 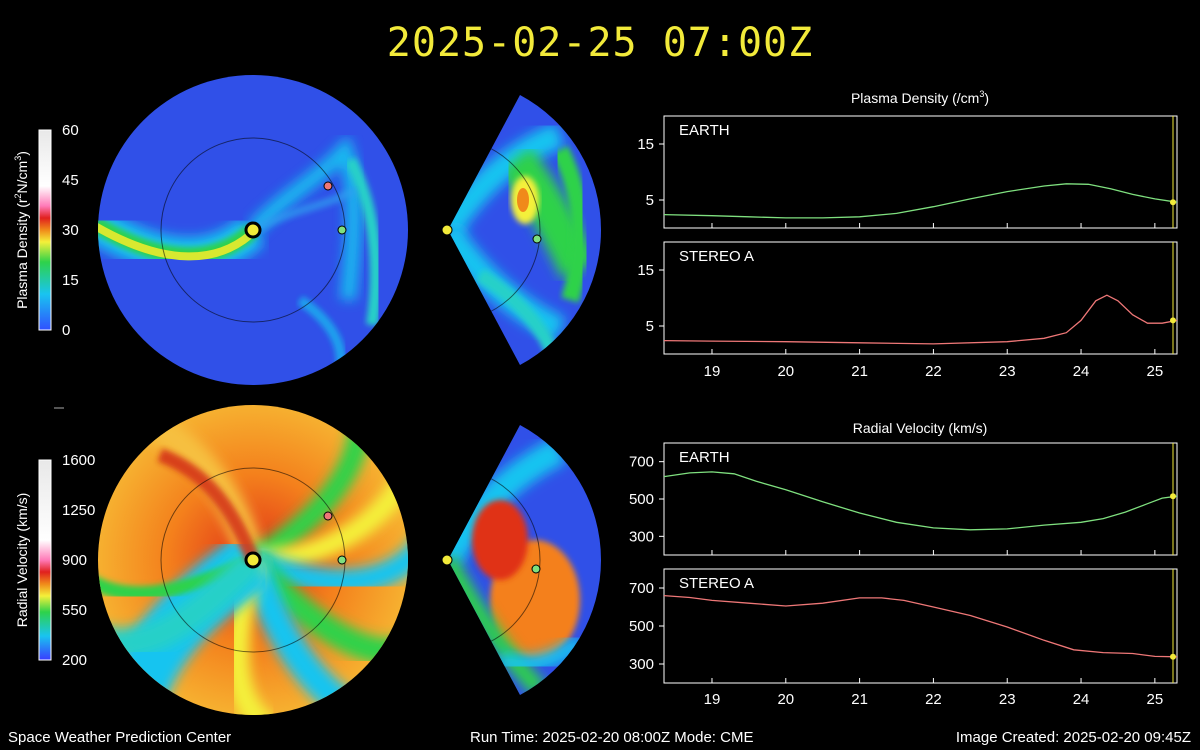 I want to click on velocity-colorbar-tick: 200, so click(x=74, y=660).